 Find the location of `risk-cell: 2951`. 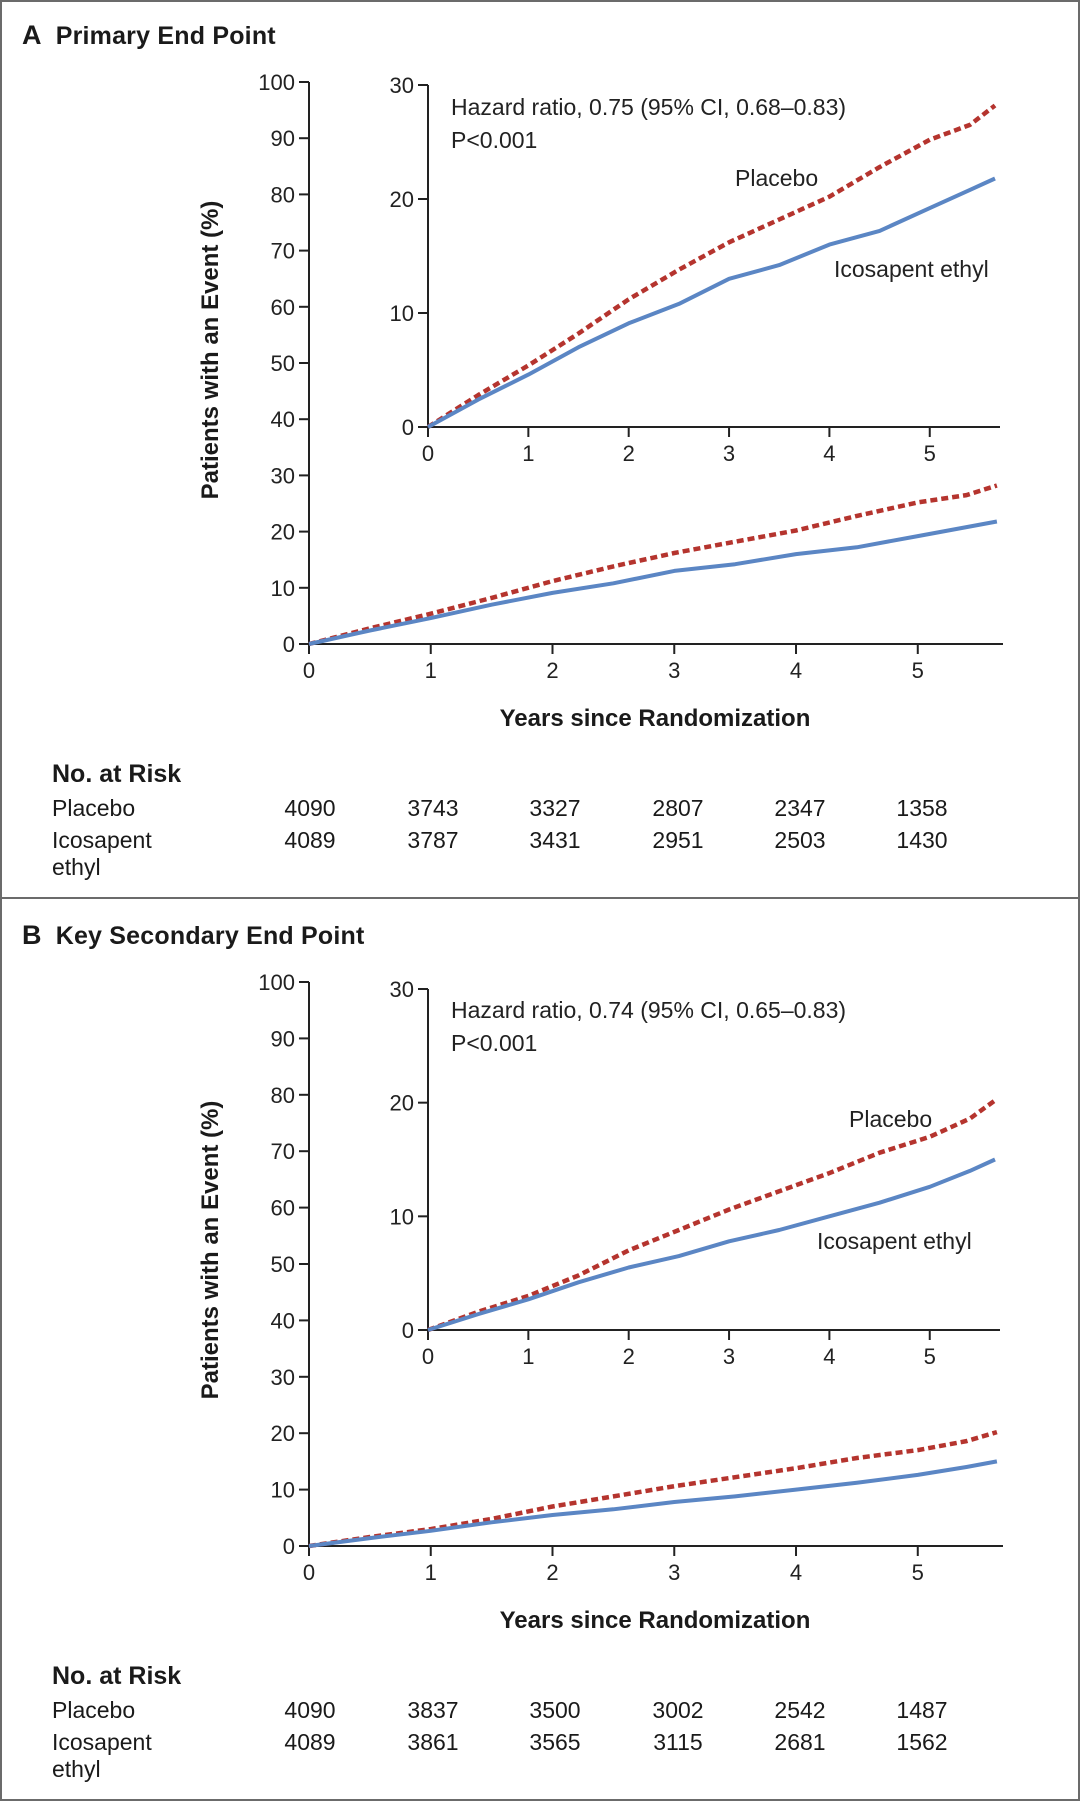

risk-cell: 2951 is located at coordinates (678, 840).